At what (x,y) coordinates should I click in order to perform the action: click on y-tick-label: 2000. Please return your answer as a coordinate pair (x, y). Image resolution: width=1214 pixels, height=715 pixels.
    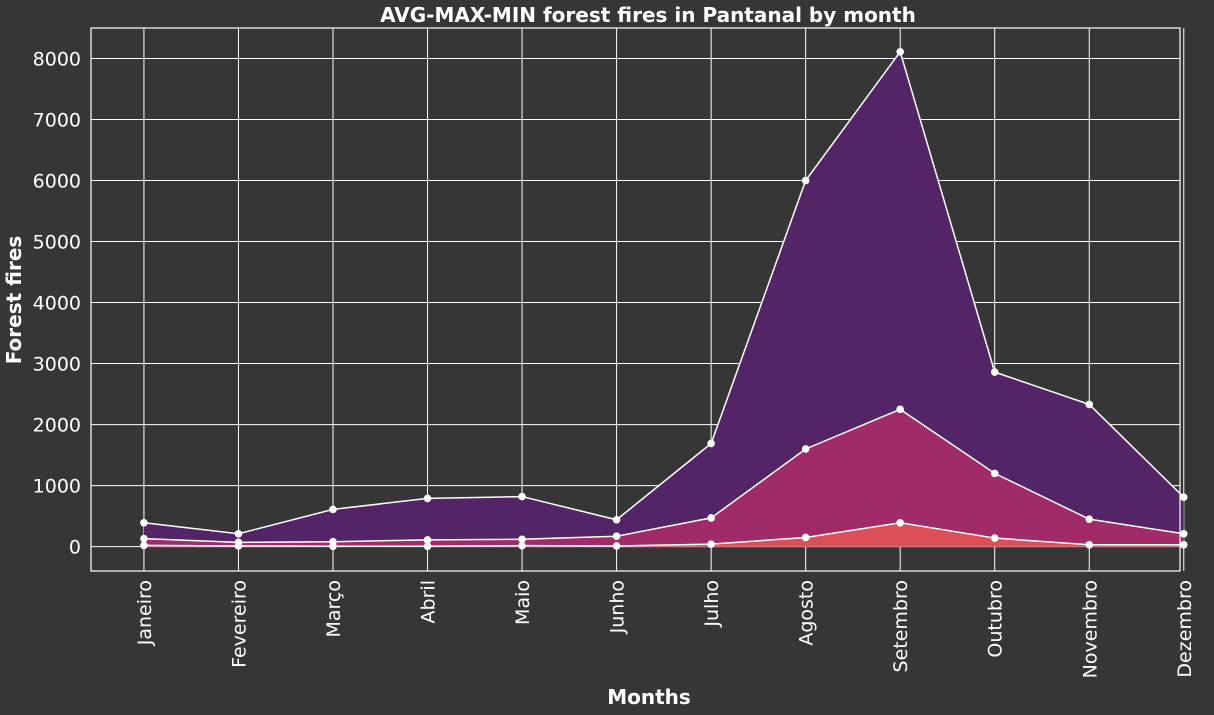
    Looking at the image, I should click on (57, 426).